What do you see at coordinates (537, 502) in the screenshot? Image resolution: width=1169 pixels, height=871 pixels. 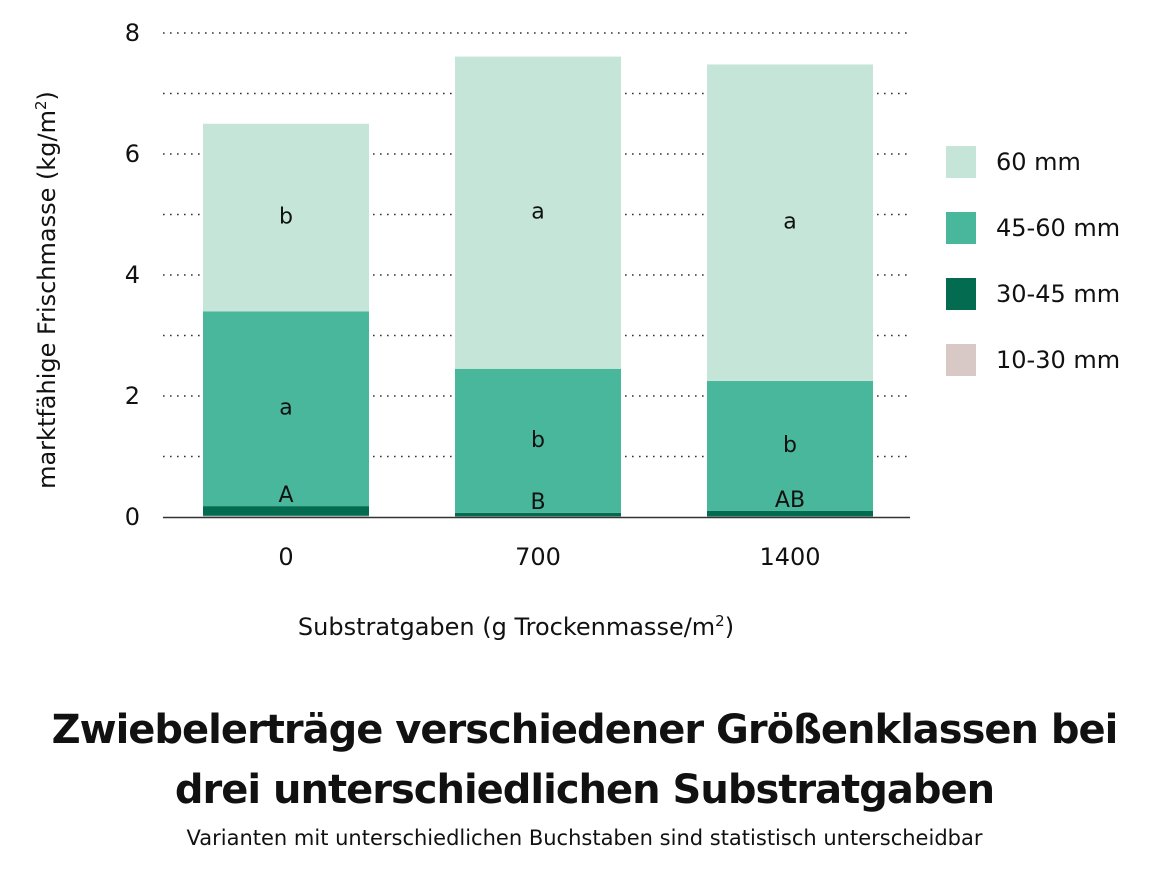 I see `significance-letter: B` at bounding box center [537, 502].